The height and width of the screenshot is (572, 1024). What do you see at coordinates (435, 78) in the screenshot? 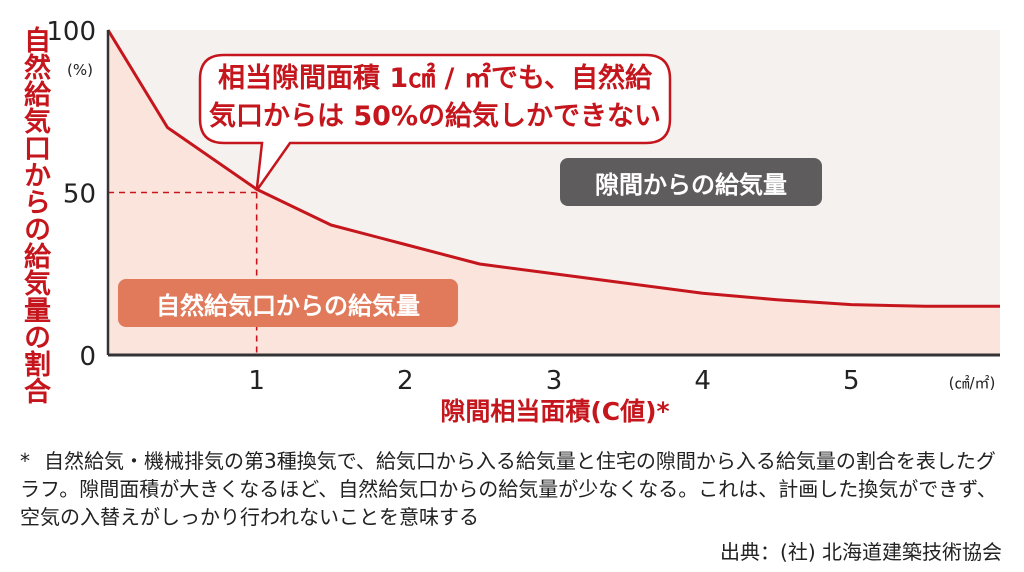
I see `callout-line-1: 相当隙間面積 1㎠ / ㎡でも、自然給` at bounding box center [435, 78].